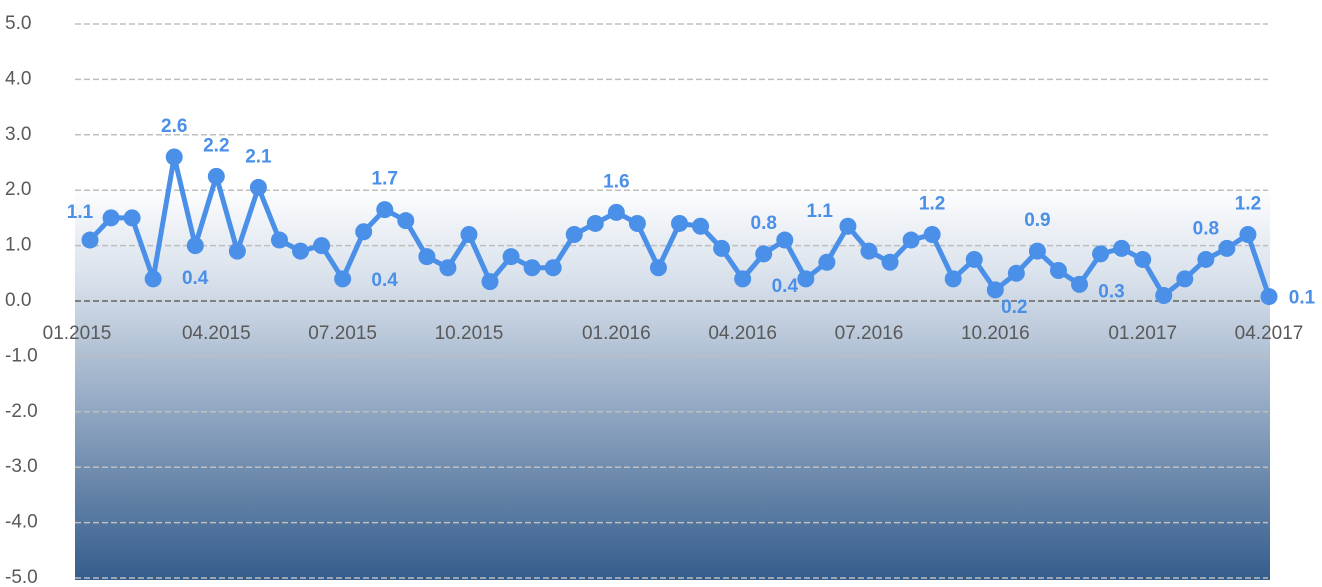 Image resolution: width=1322 pixels, height=587 pixels. What do you see at coordinates (77, 333) in the screenshot?
I see `x-tick-label: 01.2015` at bounding box center [77, 333].